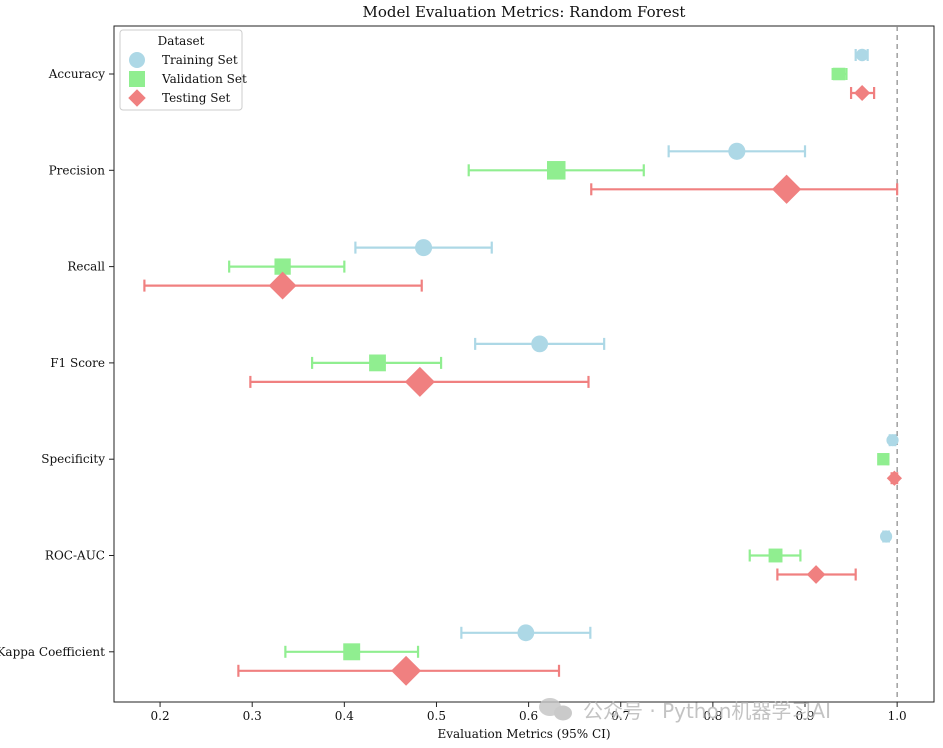 This screenshot has width=943, height=748. What do you see at coordinates (77, 363) in the screenshot?
I see `y-tick-label: F1 Score` at bounding box center [77, 363].